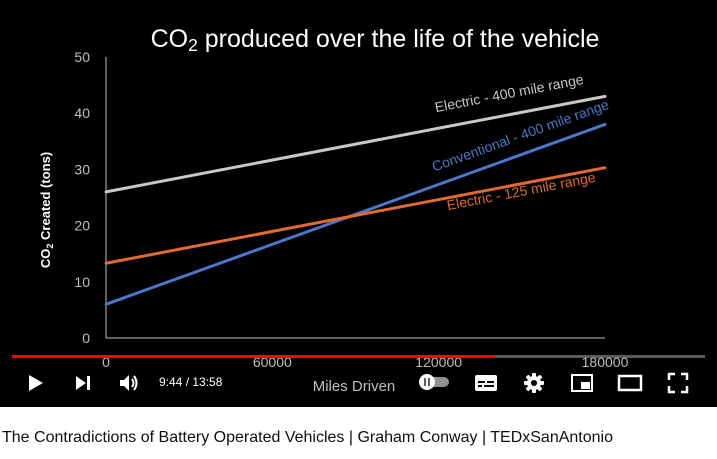 The width and height of the screenshot is (717, 459). I want to click on miniplayer-icon, so click(582, 383).